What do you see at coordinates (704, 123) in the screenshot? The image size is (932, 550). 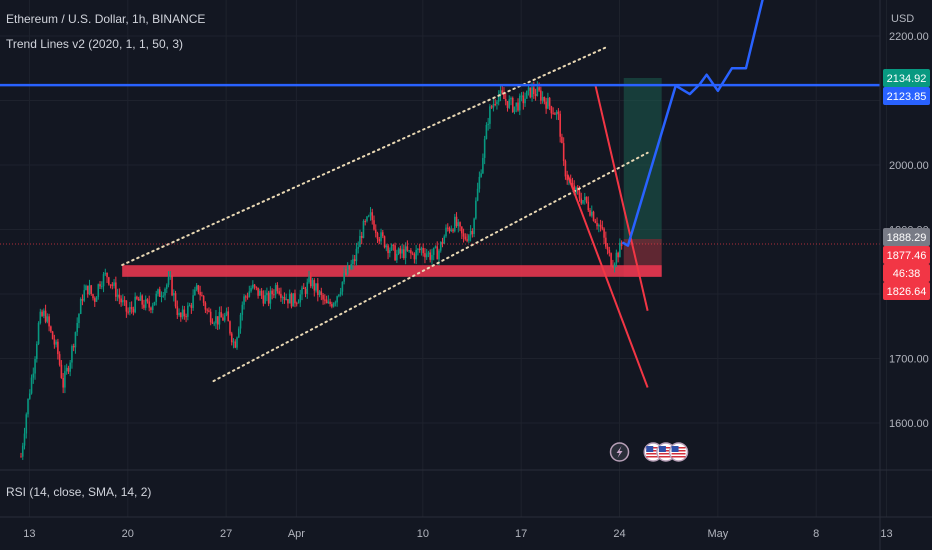 I see `projection-path` at bounding box center [704, 123].